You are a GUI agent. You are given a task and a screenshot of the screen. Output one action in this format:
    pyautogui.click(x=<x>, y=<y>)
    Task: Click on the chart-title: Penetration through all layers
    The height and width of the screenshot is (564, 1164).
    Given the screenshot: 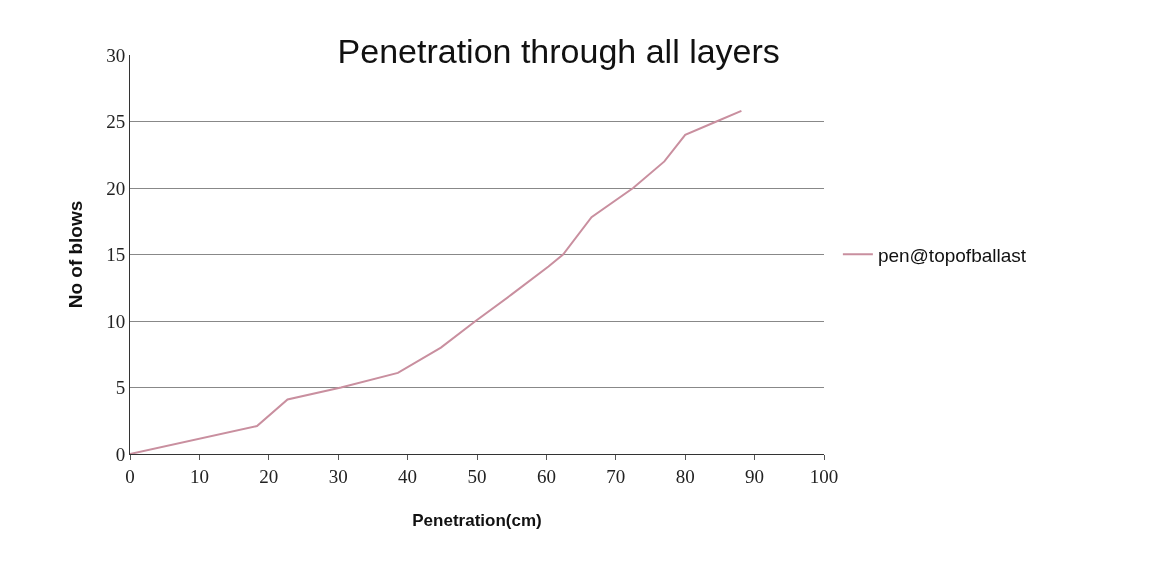 What is the action you would take?
    pyautogui.click(x=558, y=51)
    